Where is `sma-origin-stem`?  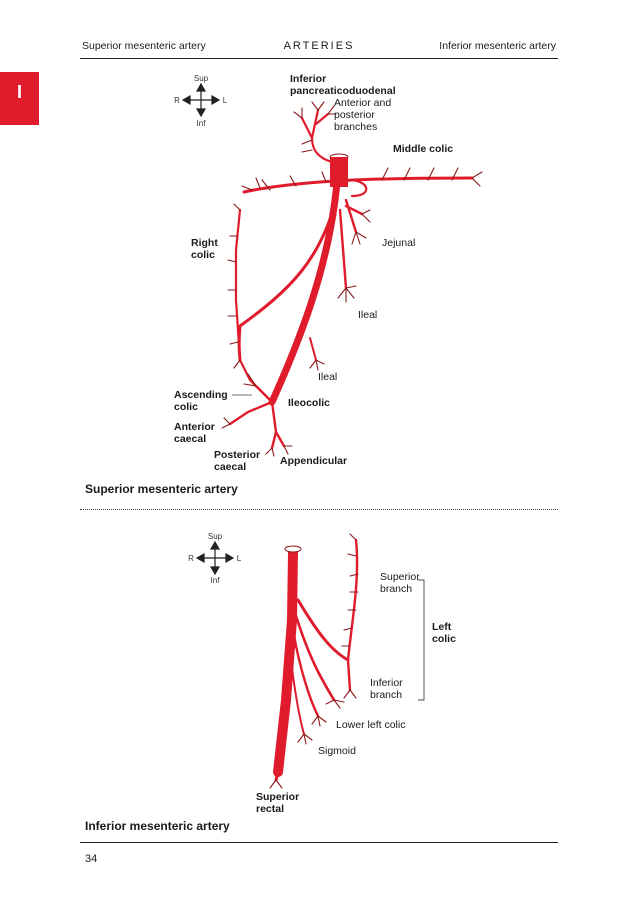
sma-origin-stem is located at coordinates (339, 172).